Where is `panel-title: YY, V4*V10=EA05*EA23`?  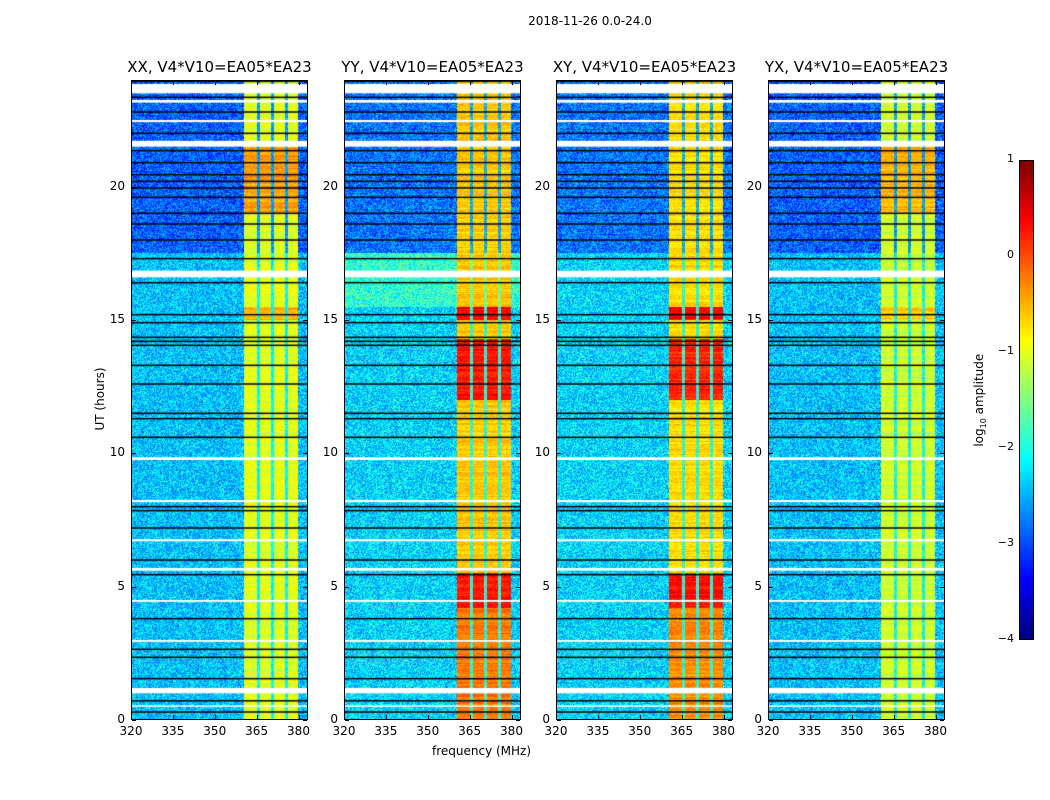 panel-title: YY, V4*V10=EA05*EA23 is located at coordinates (432, 67).